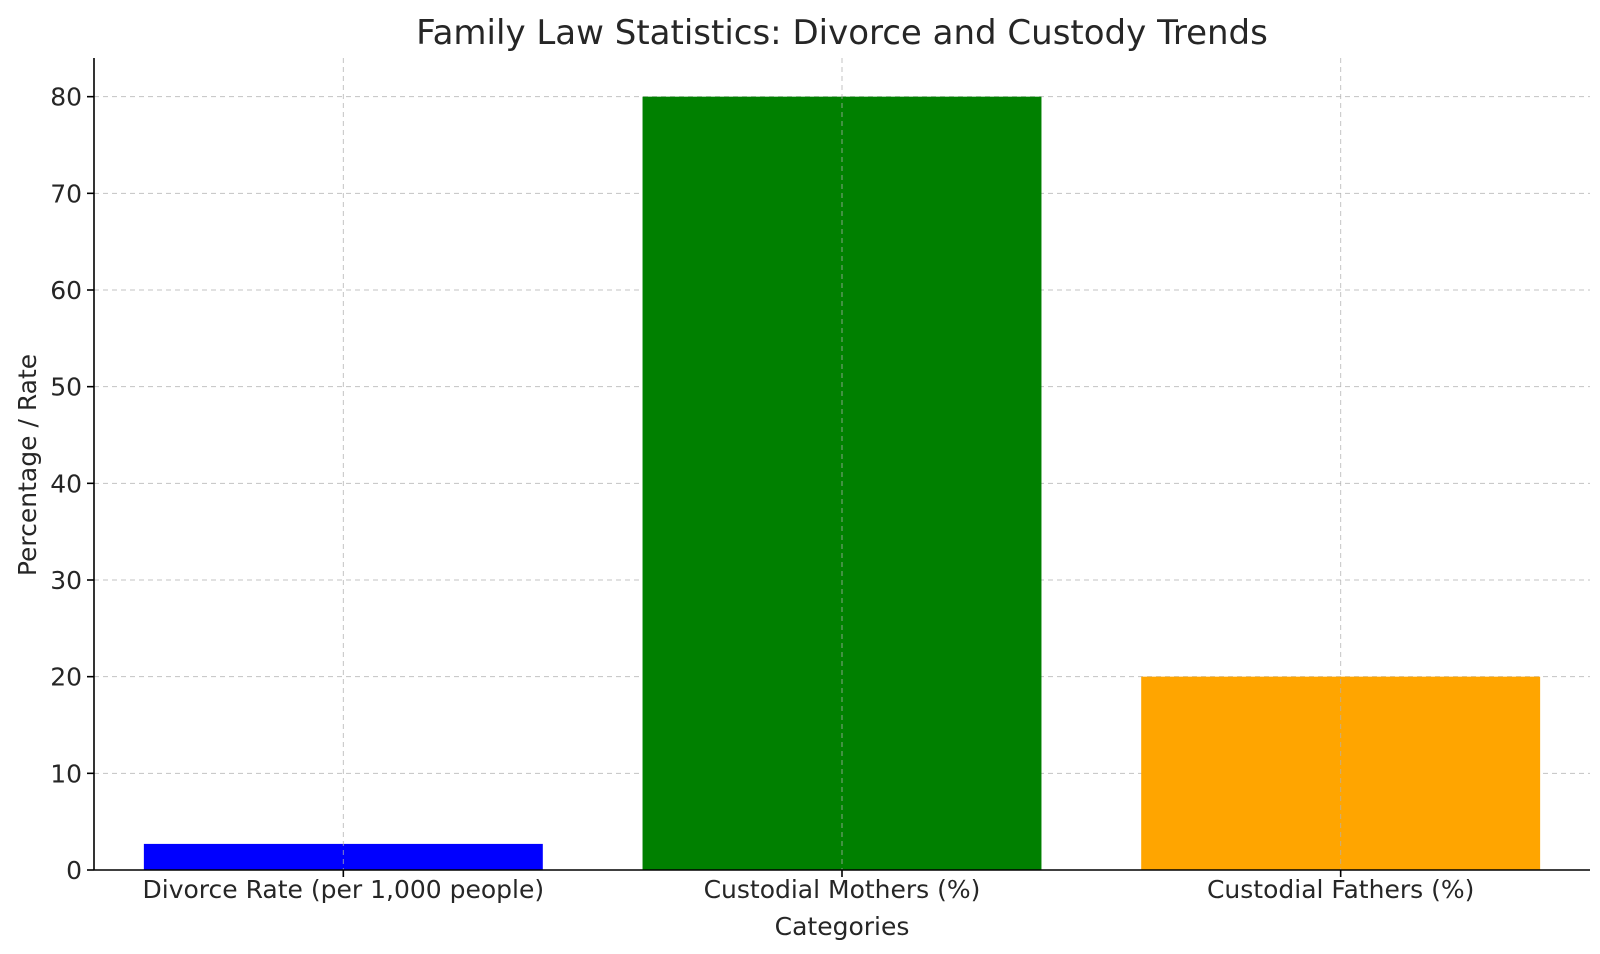  What do you see at coordinates (344, 889) in the screenshot?
I see `x-tick-label: Divorce Rate (per 1,000 people)` at bounding box center [344, 889].